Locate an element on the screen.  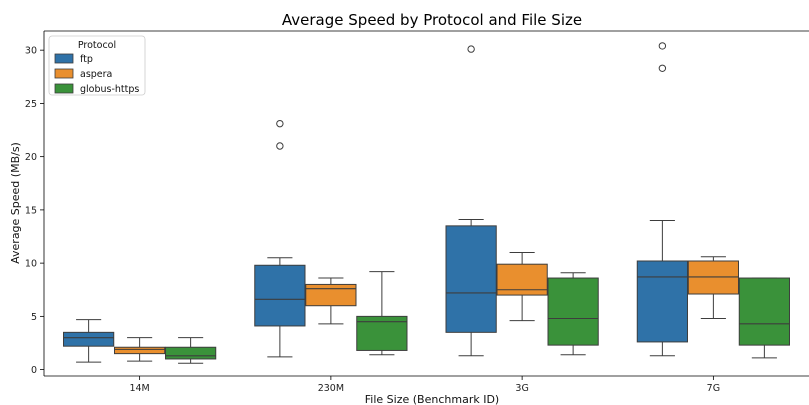
y-axis-ticks: 0 5 10 15 20 25 30 is located at coordinates (34, 211).